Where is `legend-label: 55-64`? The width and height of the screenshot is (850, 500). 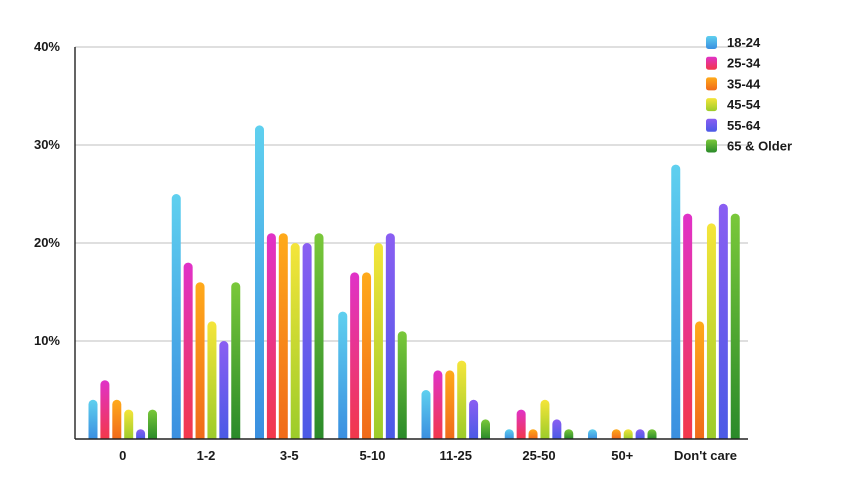 legend-label: 55-64 is located at coordinates (744, 125).